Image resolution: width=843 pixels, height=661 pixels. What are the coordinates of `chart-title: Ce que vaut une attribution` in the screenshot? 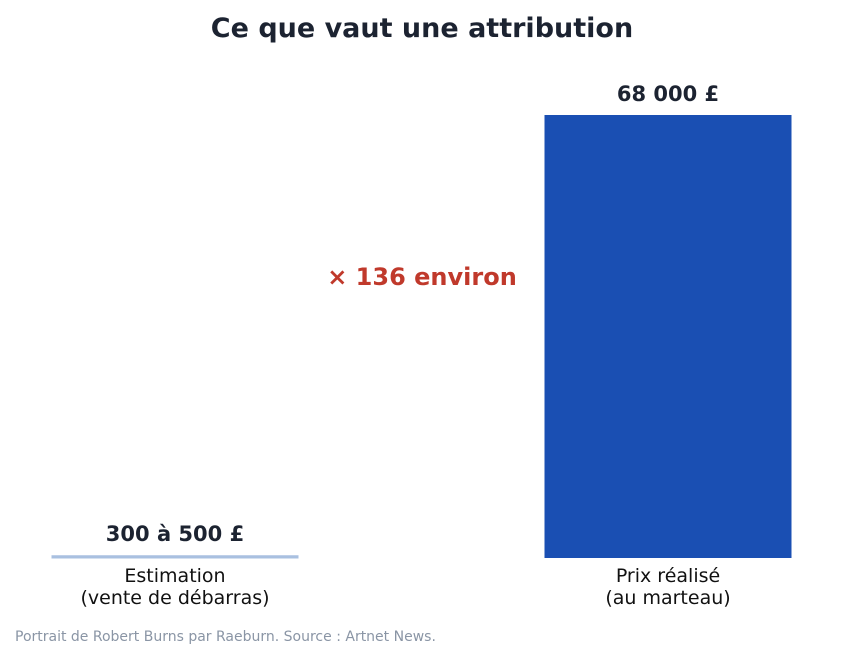 It's located at (422, 28).